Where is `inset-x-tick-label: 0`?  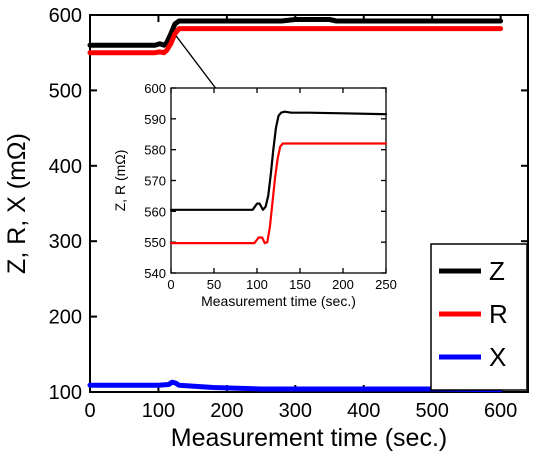 inset-x-tick-label: 0 is located at coordinates (170, 284).